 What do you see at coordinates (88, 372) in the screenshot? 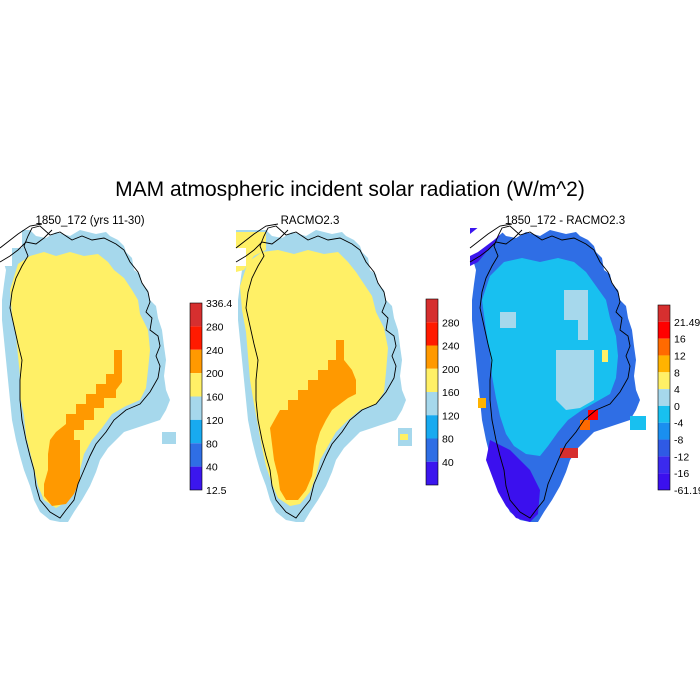
I see `panel-model` at bounding box center [88, 372].